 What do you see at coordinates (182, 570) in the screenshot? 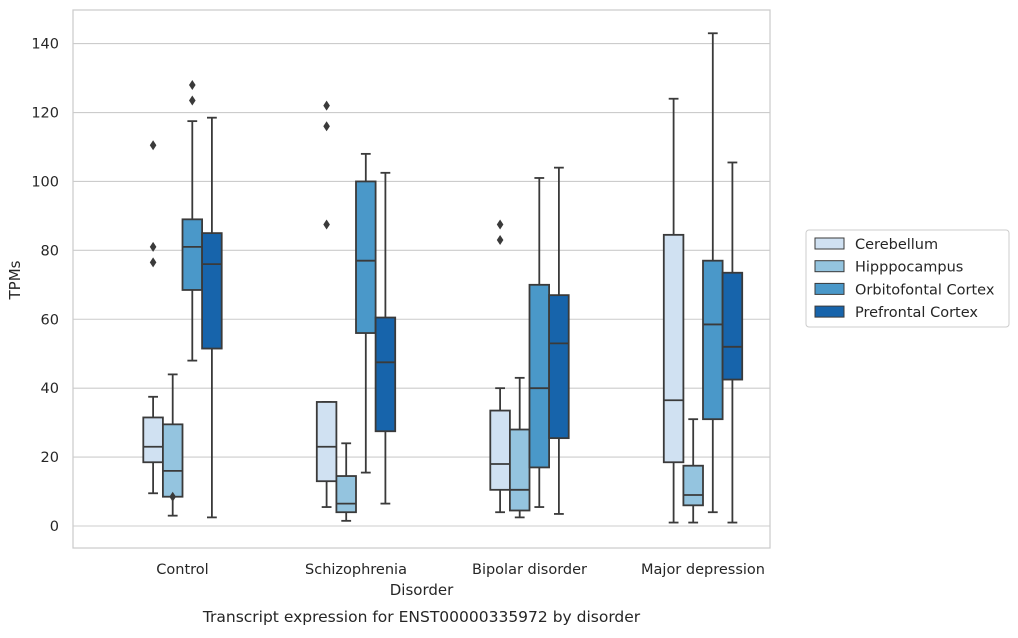
I see `x-tick-label: Control` at bounding box center [182, 570].